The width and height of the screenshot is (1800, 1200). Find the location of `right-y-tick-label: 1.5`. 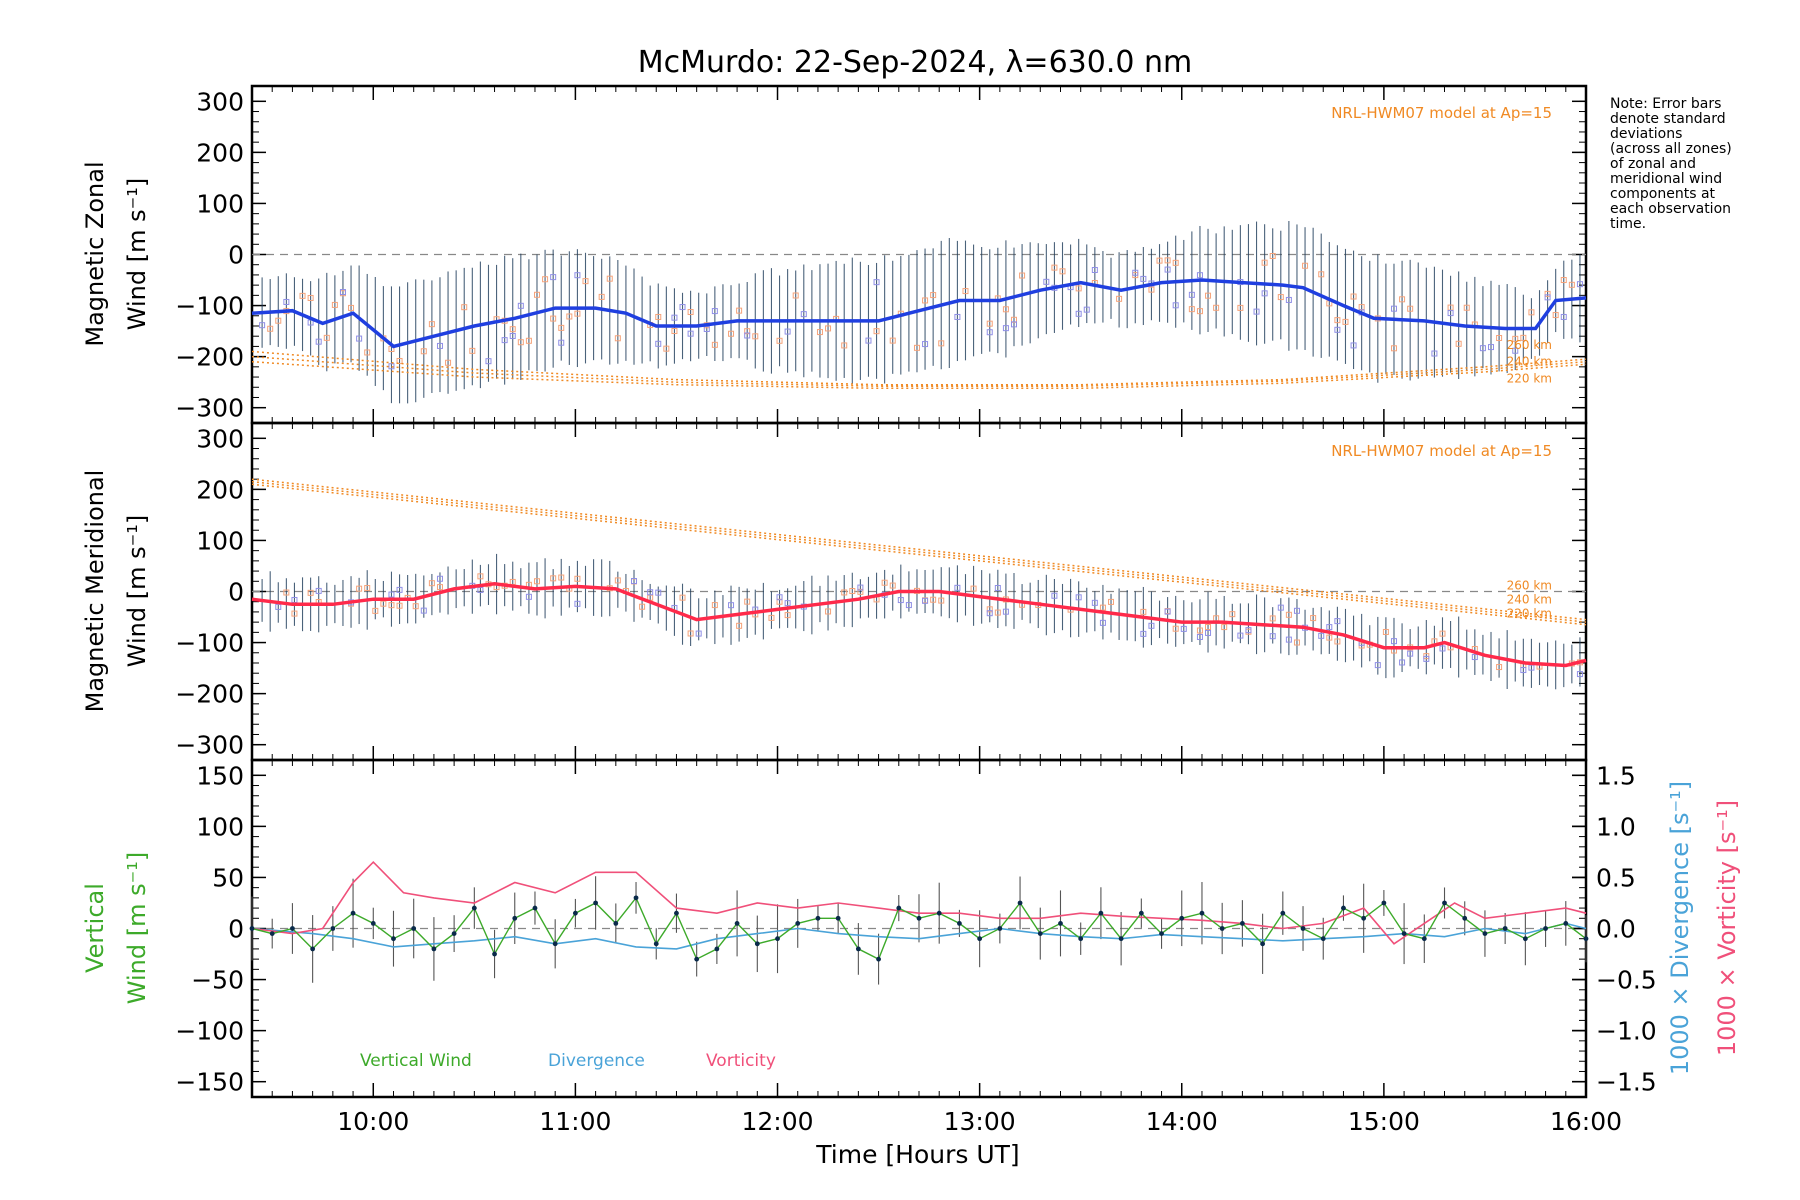

right-y-tick-label: 1.5 is located at coordinates (1616, 775).